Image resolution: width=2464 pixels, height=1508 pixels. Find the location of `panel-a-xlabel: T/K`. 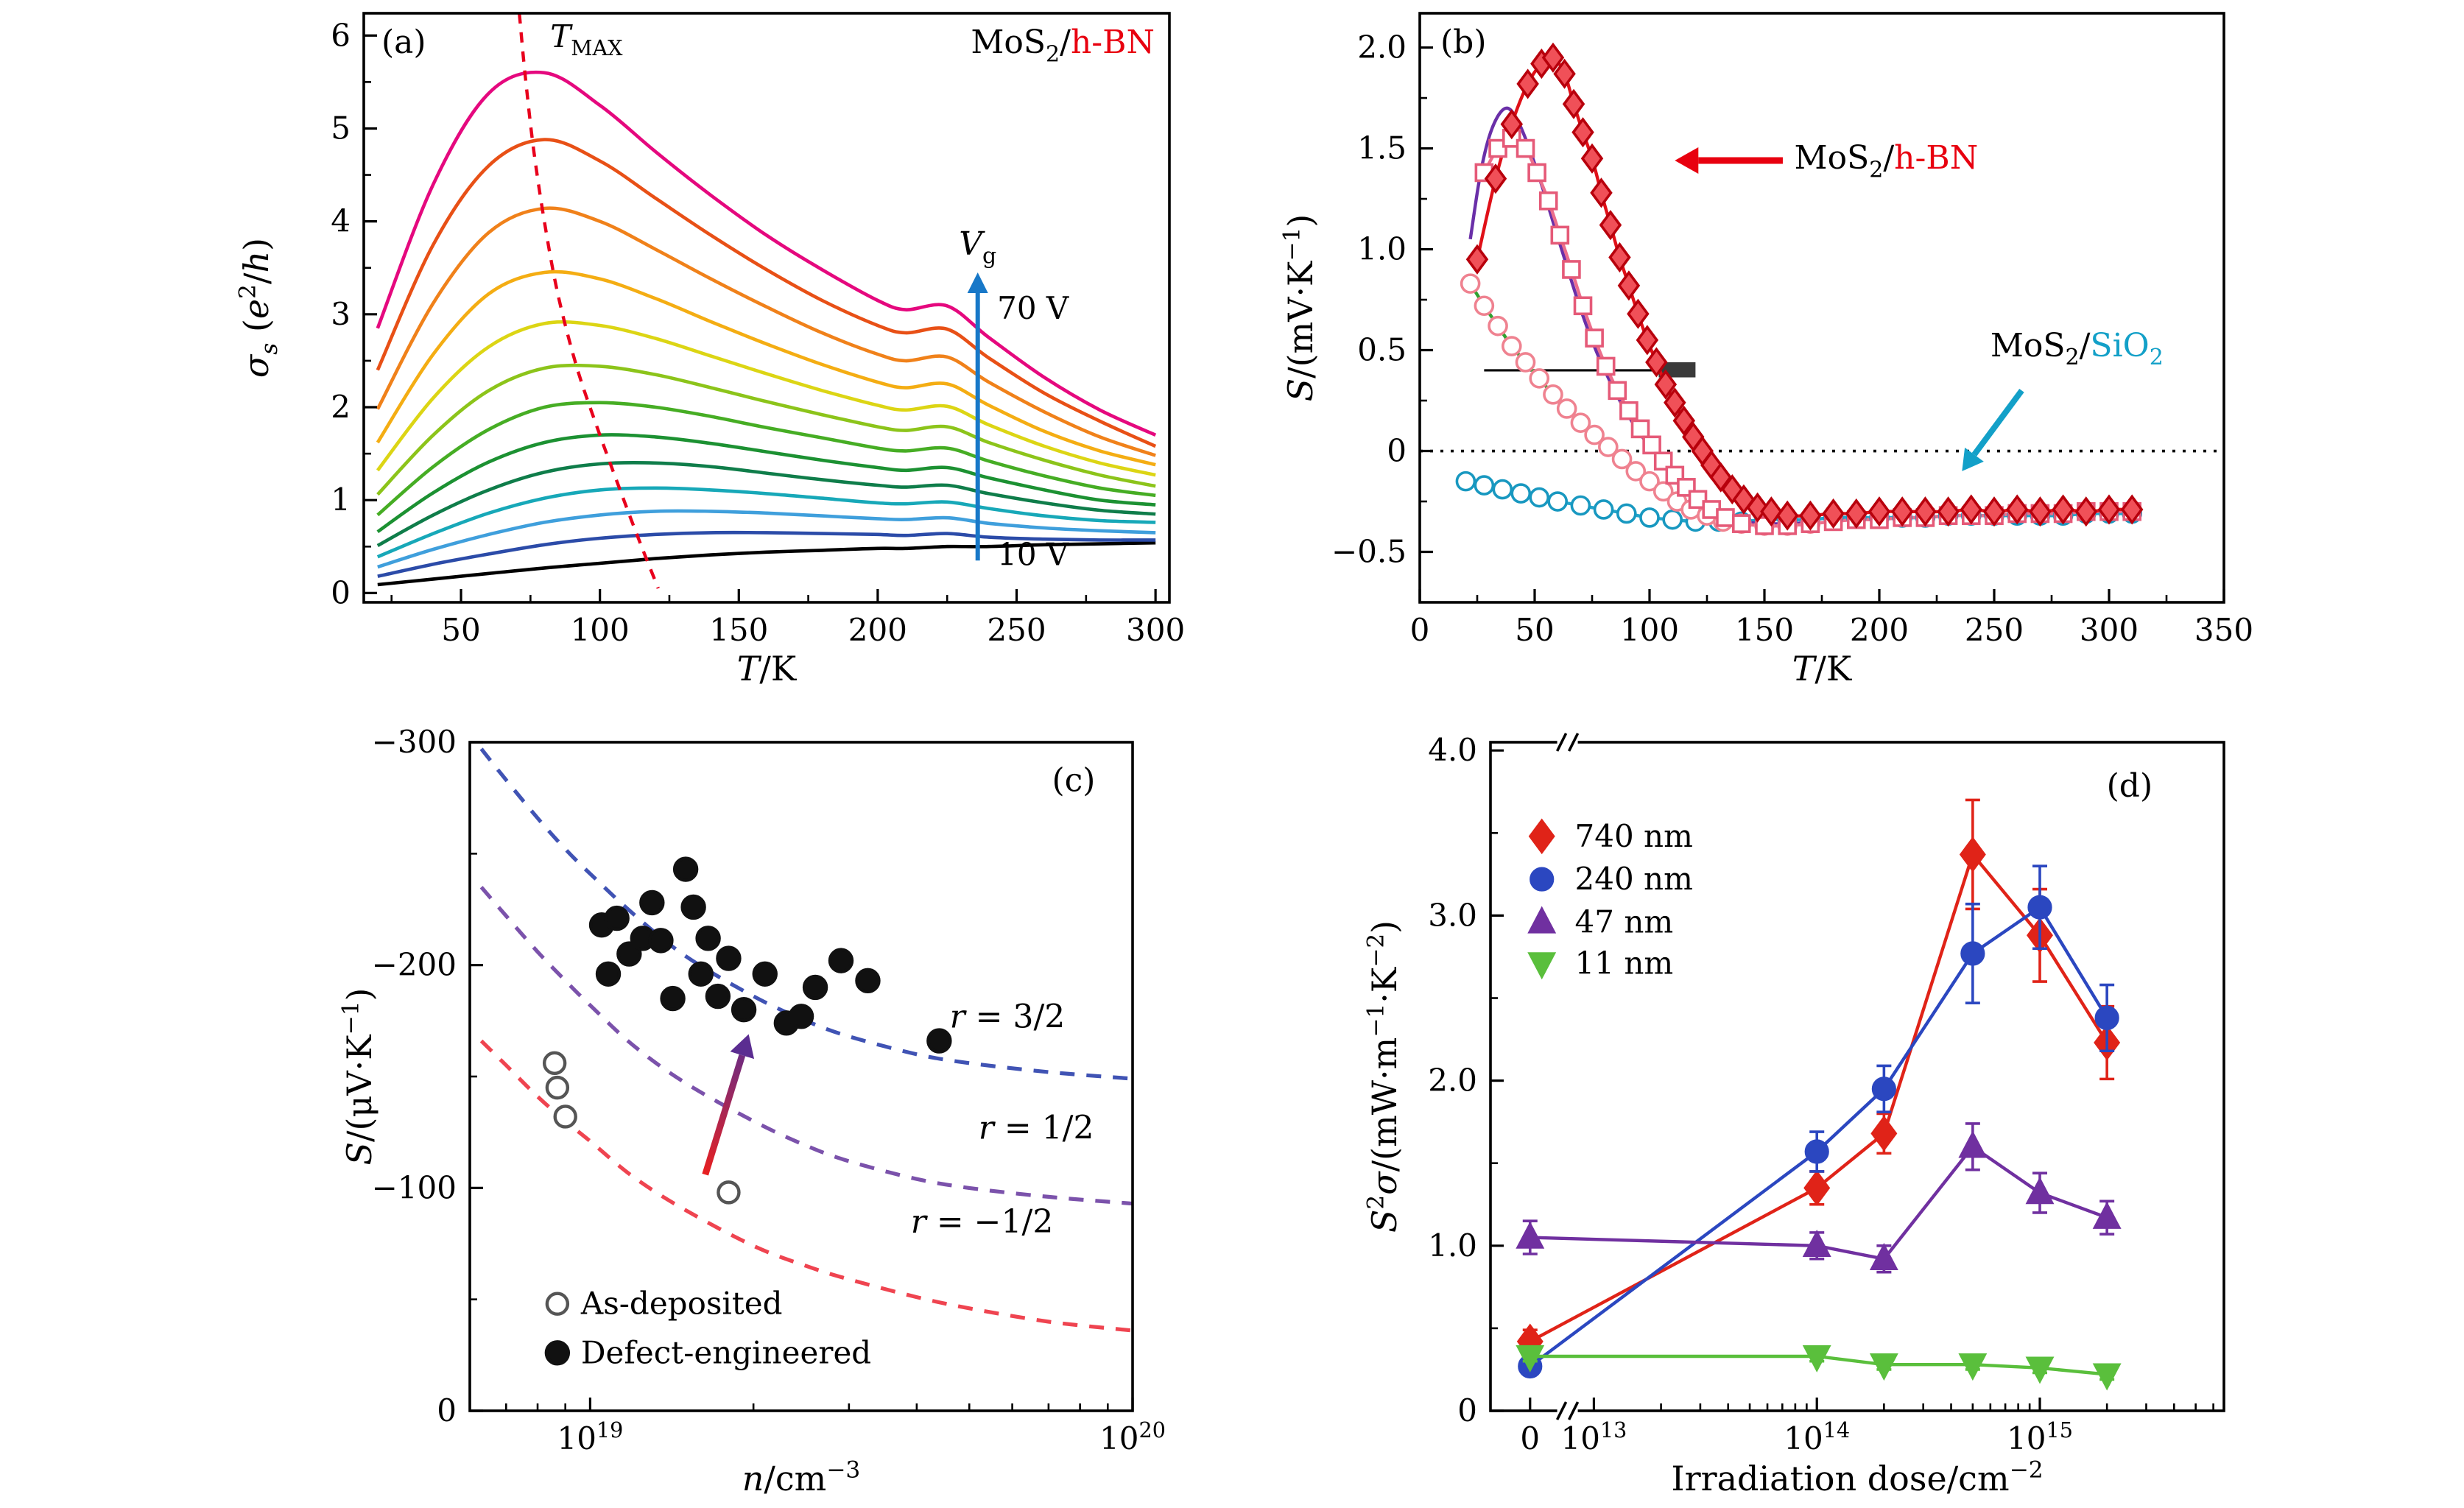

panel-a-xlabel: T/K is located at coordinates (767, 668).